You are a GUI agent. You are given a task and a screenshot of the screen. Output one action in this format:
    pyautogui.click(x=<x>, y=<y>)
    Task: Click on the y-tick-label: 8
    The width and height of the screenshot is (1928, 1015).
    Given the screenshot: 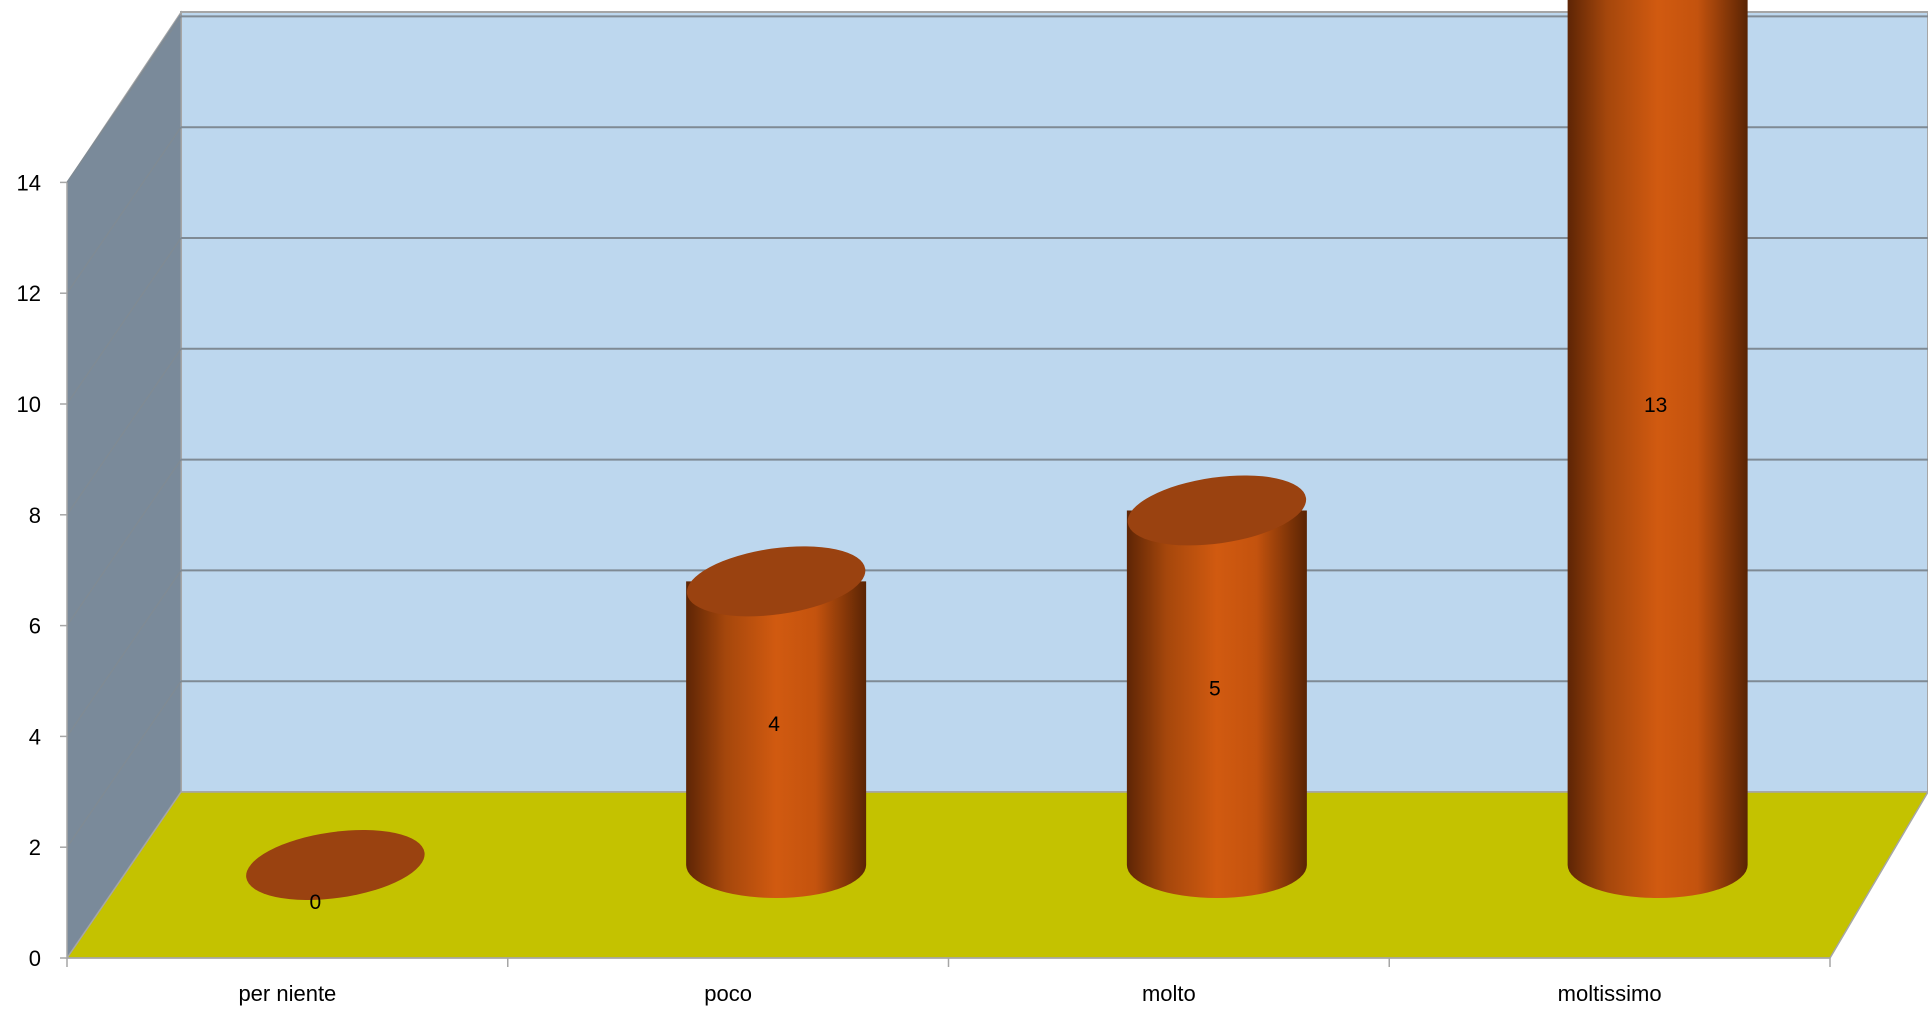 What is the action you would take?
    pyautogui.click(x=35, y=515)
    